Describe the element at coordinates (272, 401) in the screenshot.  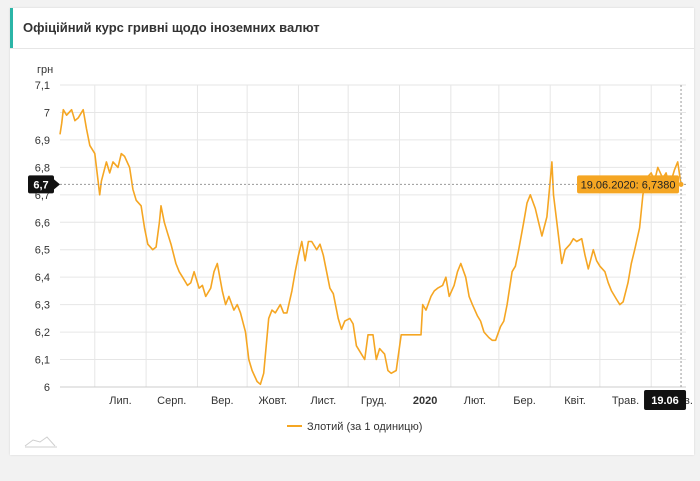
I see `x-tick-label: Жовт.` at that location.